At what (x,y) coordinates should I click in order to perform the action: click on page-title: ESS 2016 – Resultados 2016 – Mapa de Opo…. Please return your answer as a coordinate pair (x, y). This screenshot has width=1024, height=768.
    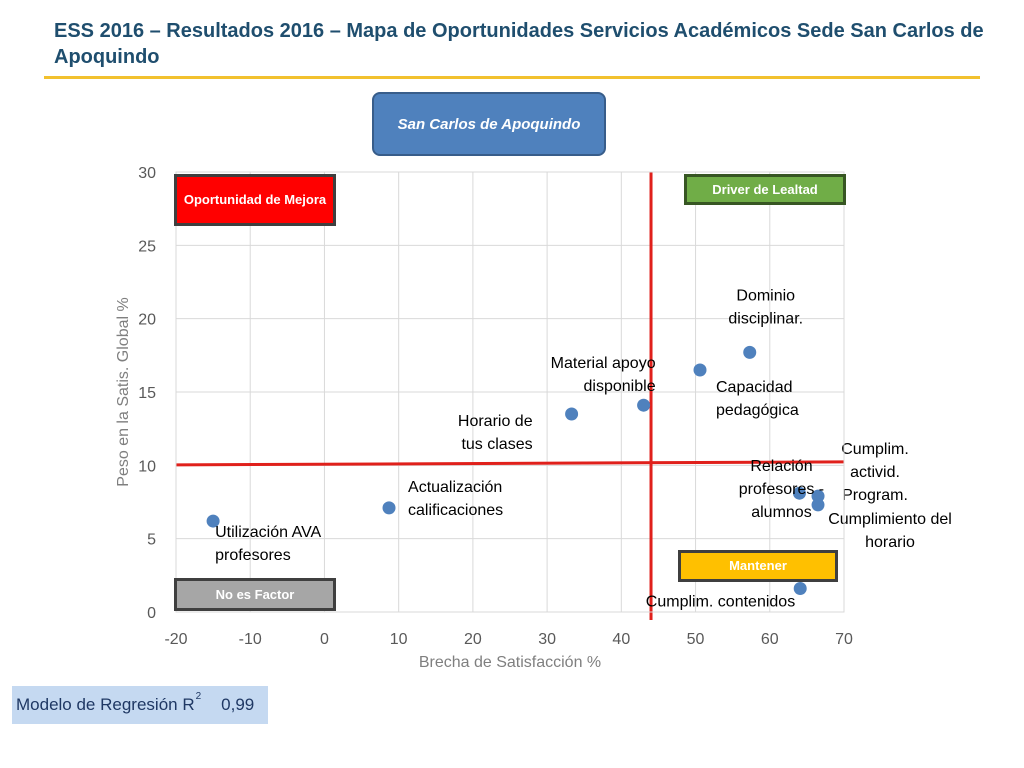
    Looking at the image, I should click on (519, 44).